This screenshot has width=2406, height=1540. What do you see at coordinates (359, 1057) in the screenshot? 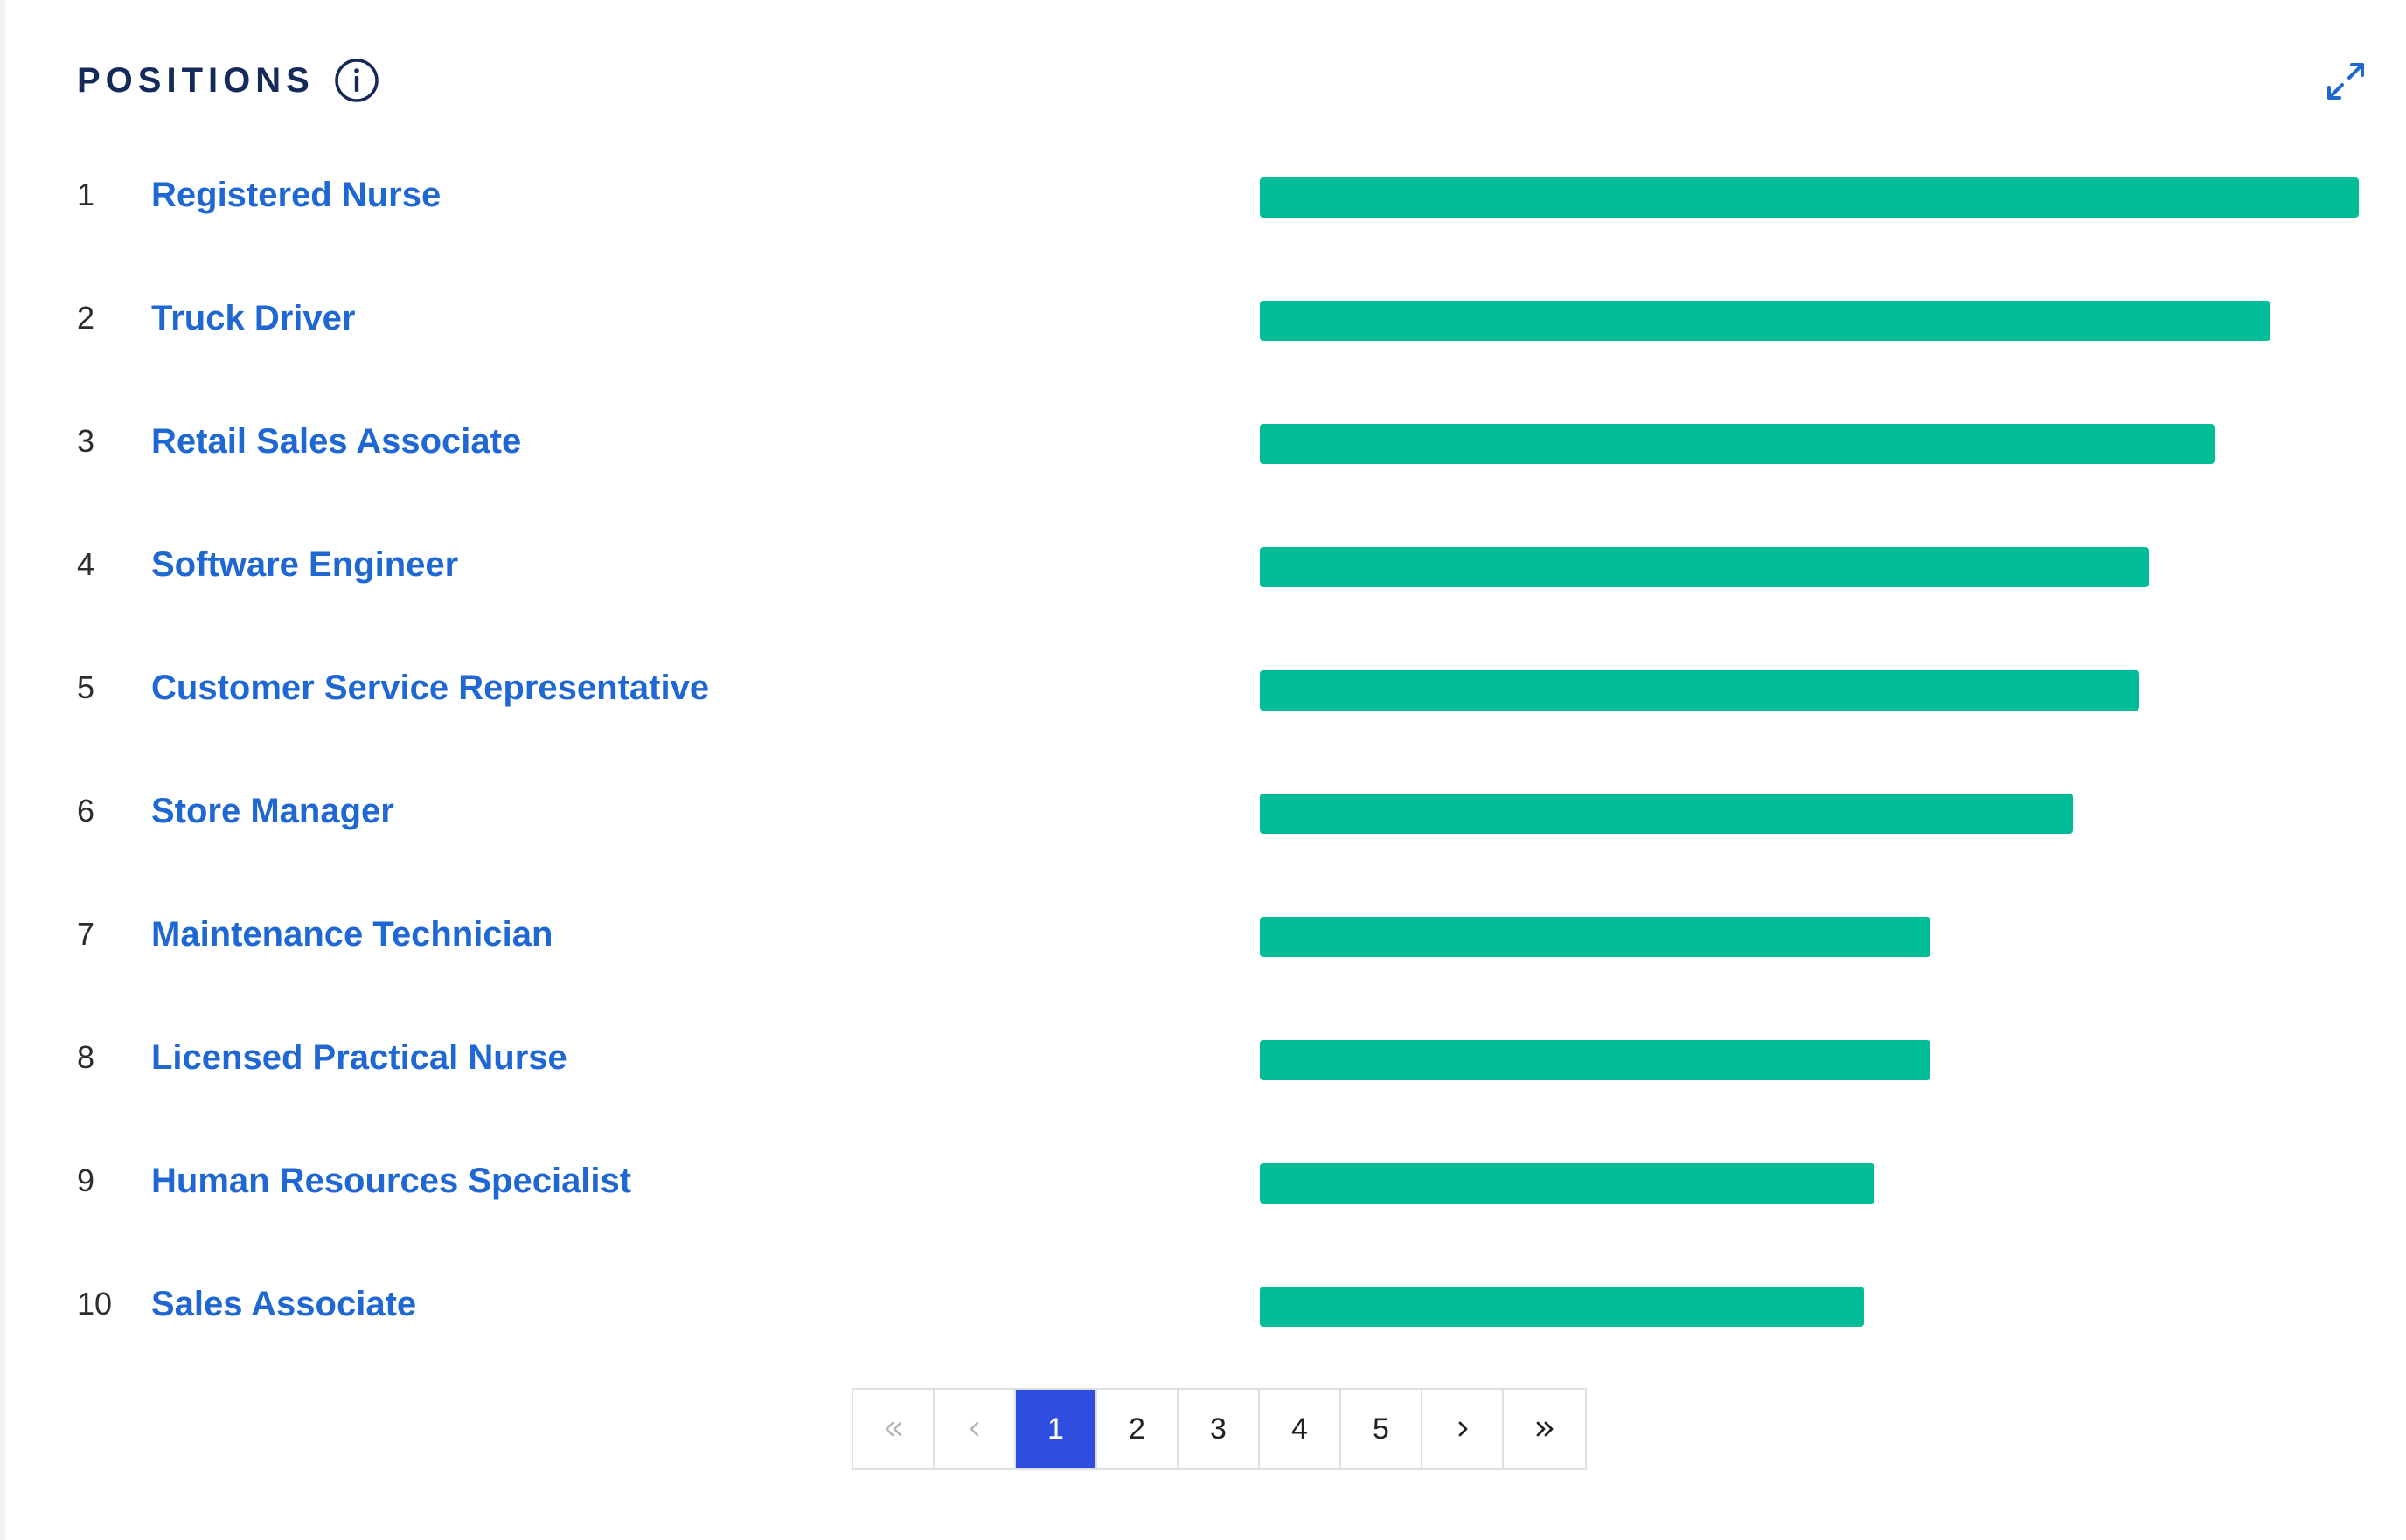
I see `position-link: Licensed Practical Nurse` at bounding box center [359, 1057].